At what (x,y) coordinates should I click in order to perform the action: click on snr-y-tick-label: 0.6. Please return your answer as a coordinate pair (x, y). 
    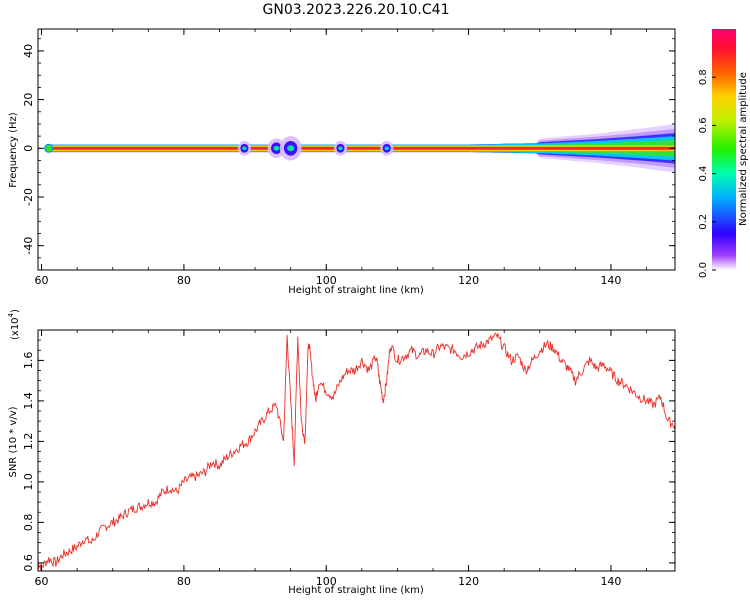
    Looking at the image, I should click on (28, 563).